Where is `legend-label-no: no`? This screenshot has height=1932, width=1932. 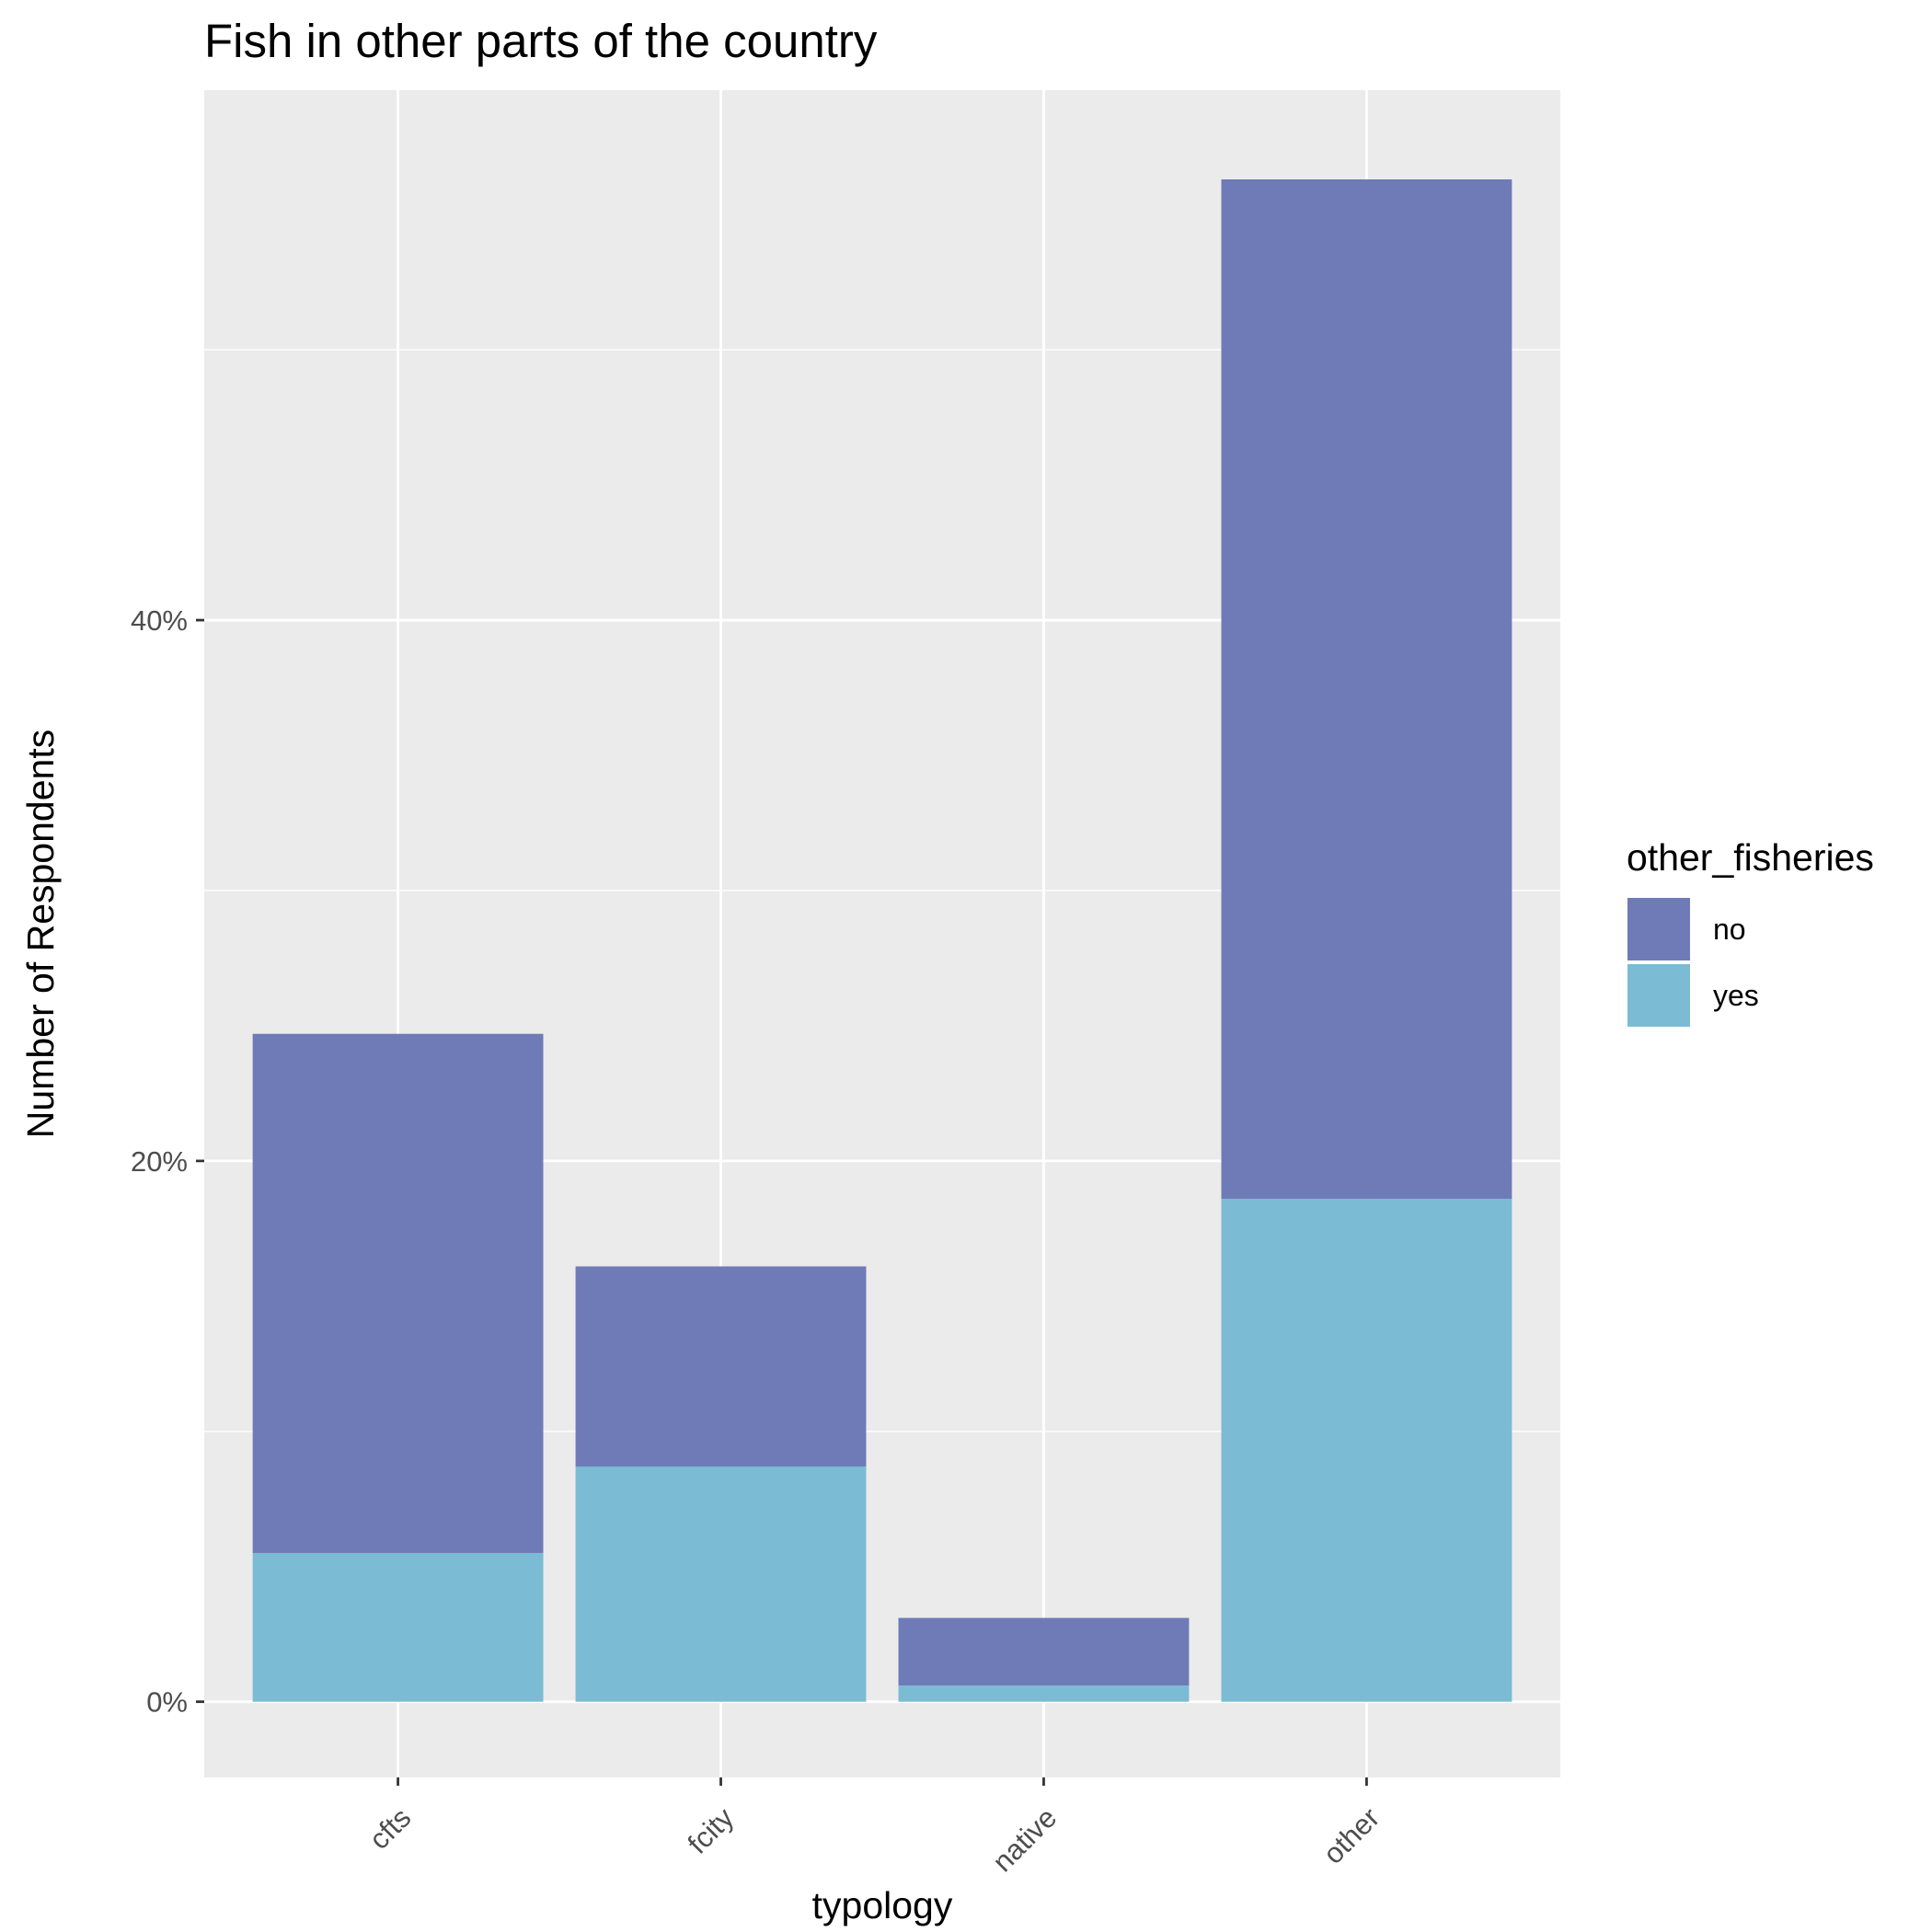
legend-label-no: no is located at coordinates (1729, 929).